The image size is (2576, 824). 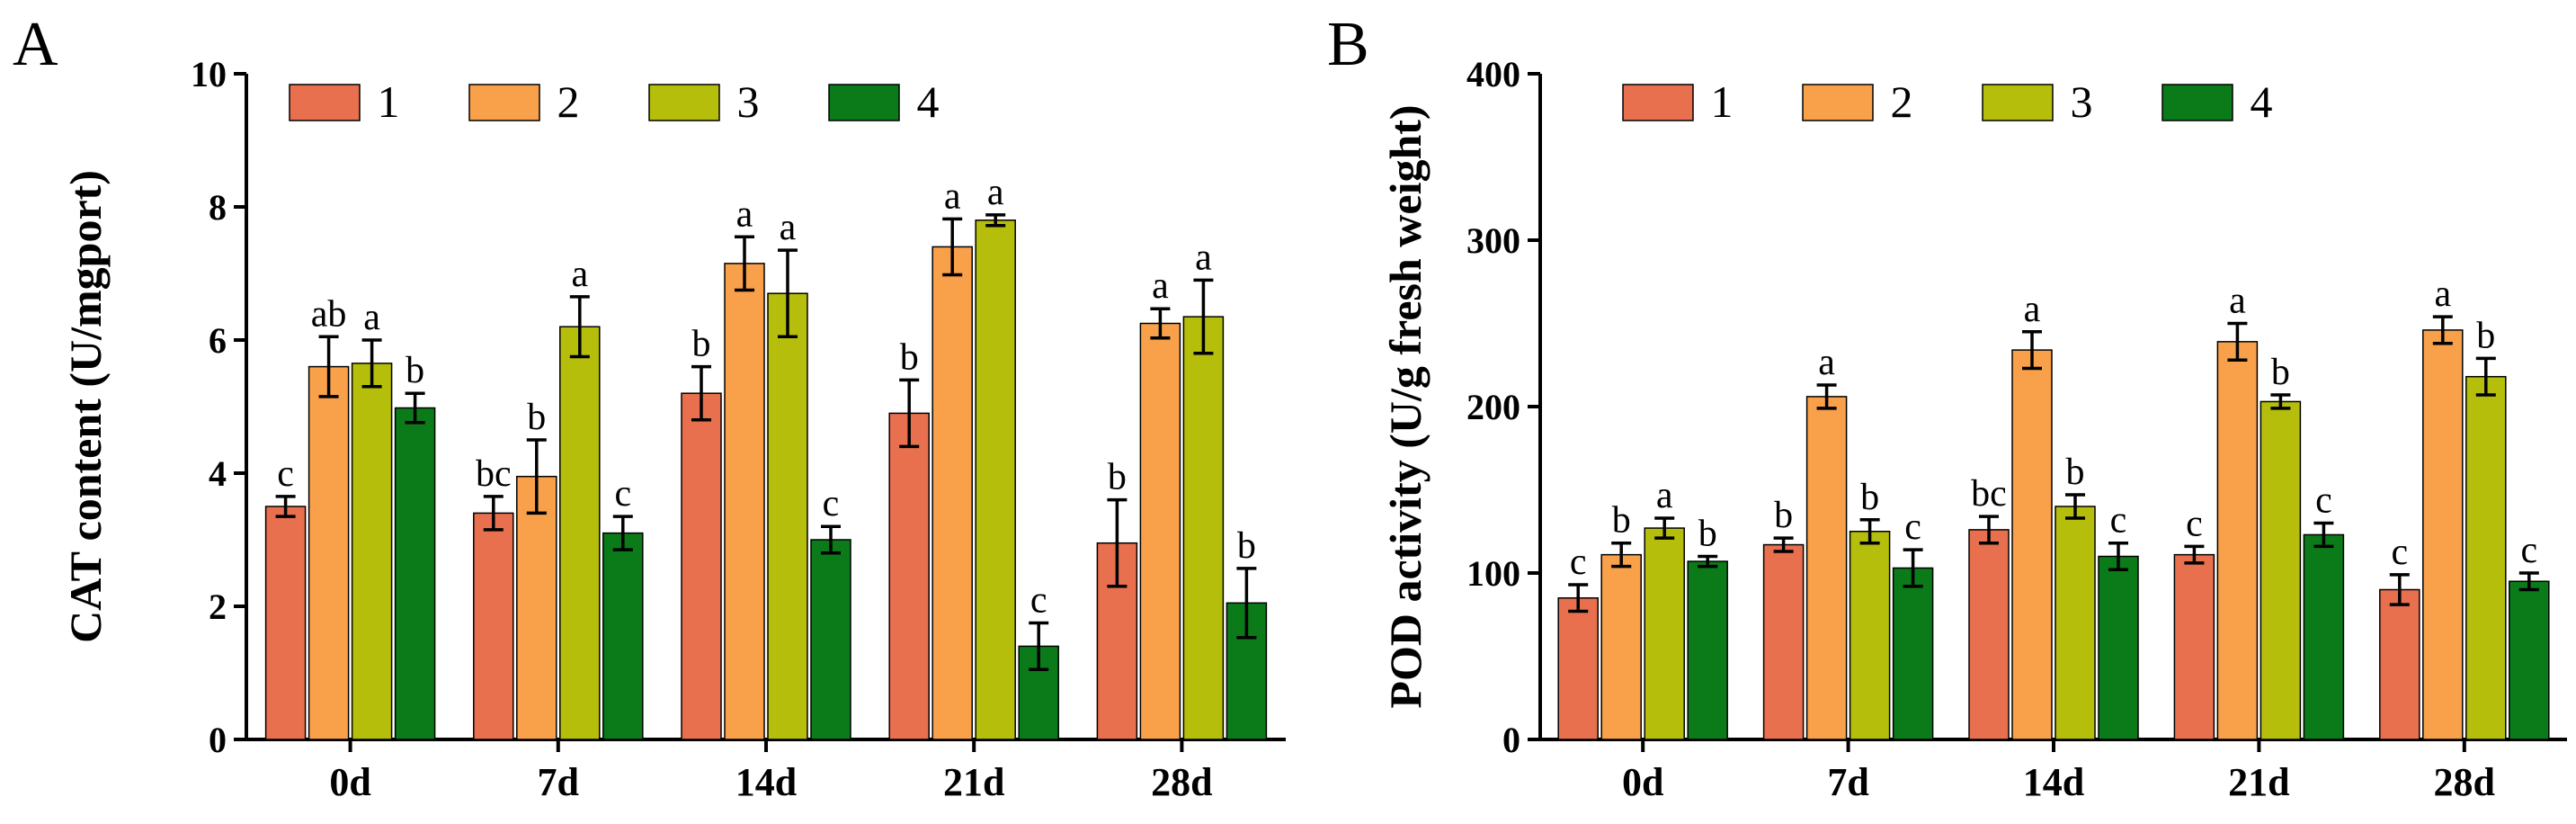 What do you see at coordinates (218, 340) in the screenshot?
I see `y-tick-label: 6` at bounding box center [218, 340].